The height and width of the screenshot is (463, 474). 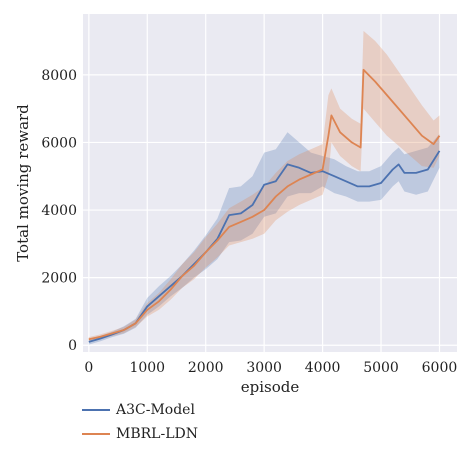 What do you see at coordinates (147, 368) in the screenshot?
I see `x-tick-label: 1000` at bounding box center [147, 368].